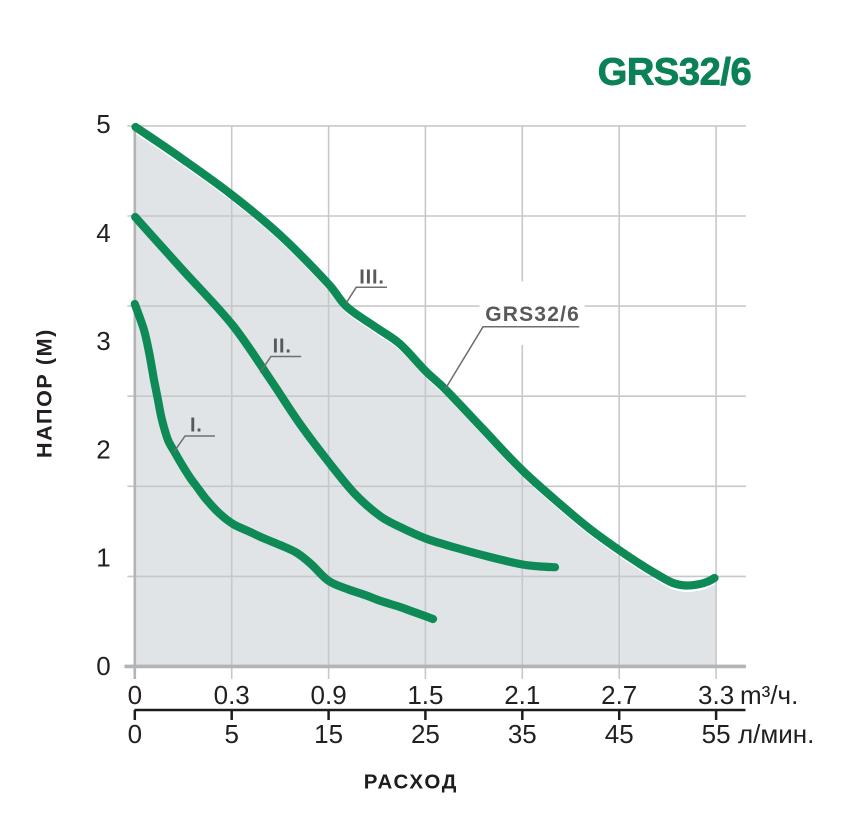  I want to click on svg-text: 3.3, so click(716, 695).